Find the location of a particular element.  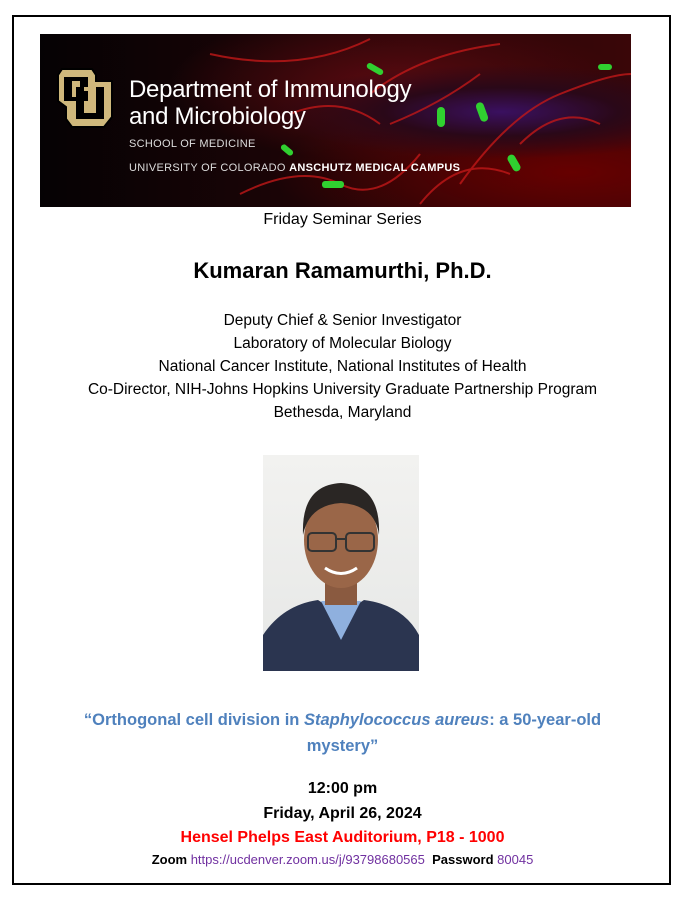

affiliation-line: Bethesda, Maryland is located at coordinates (342, 412).